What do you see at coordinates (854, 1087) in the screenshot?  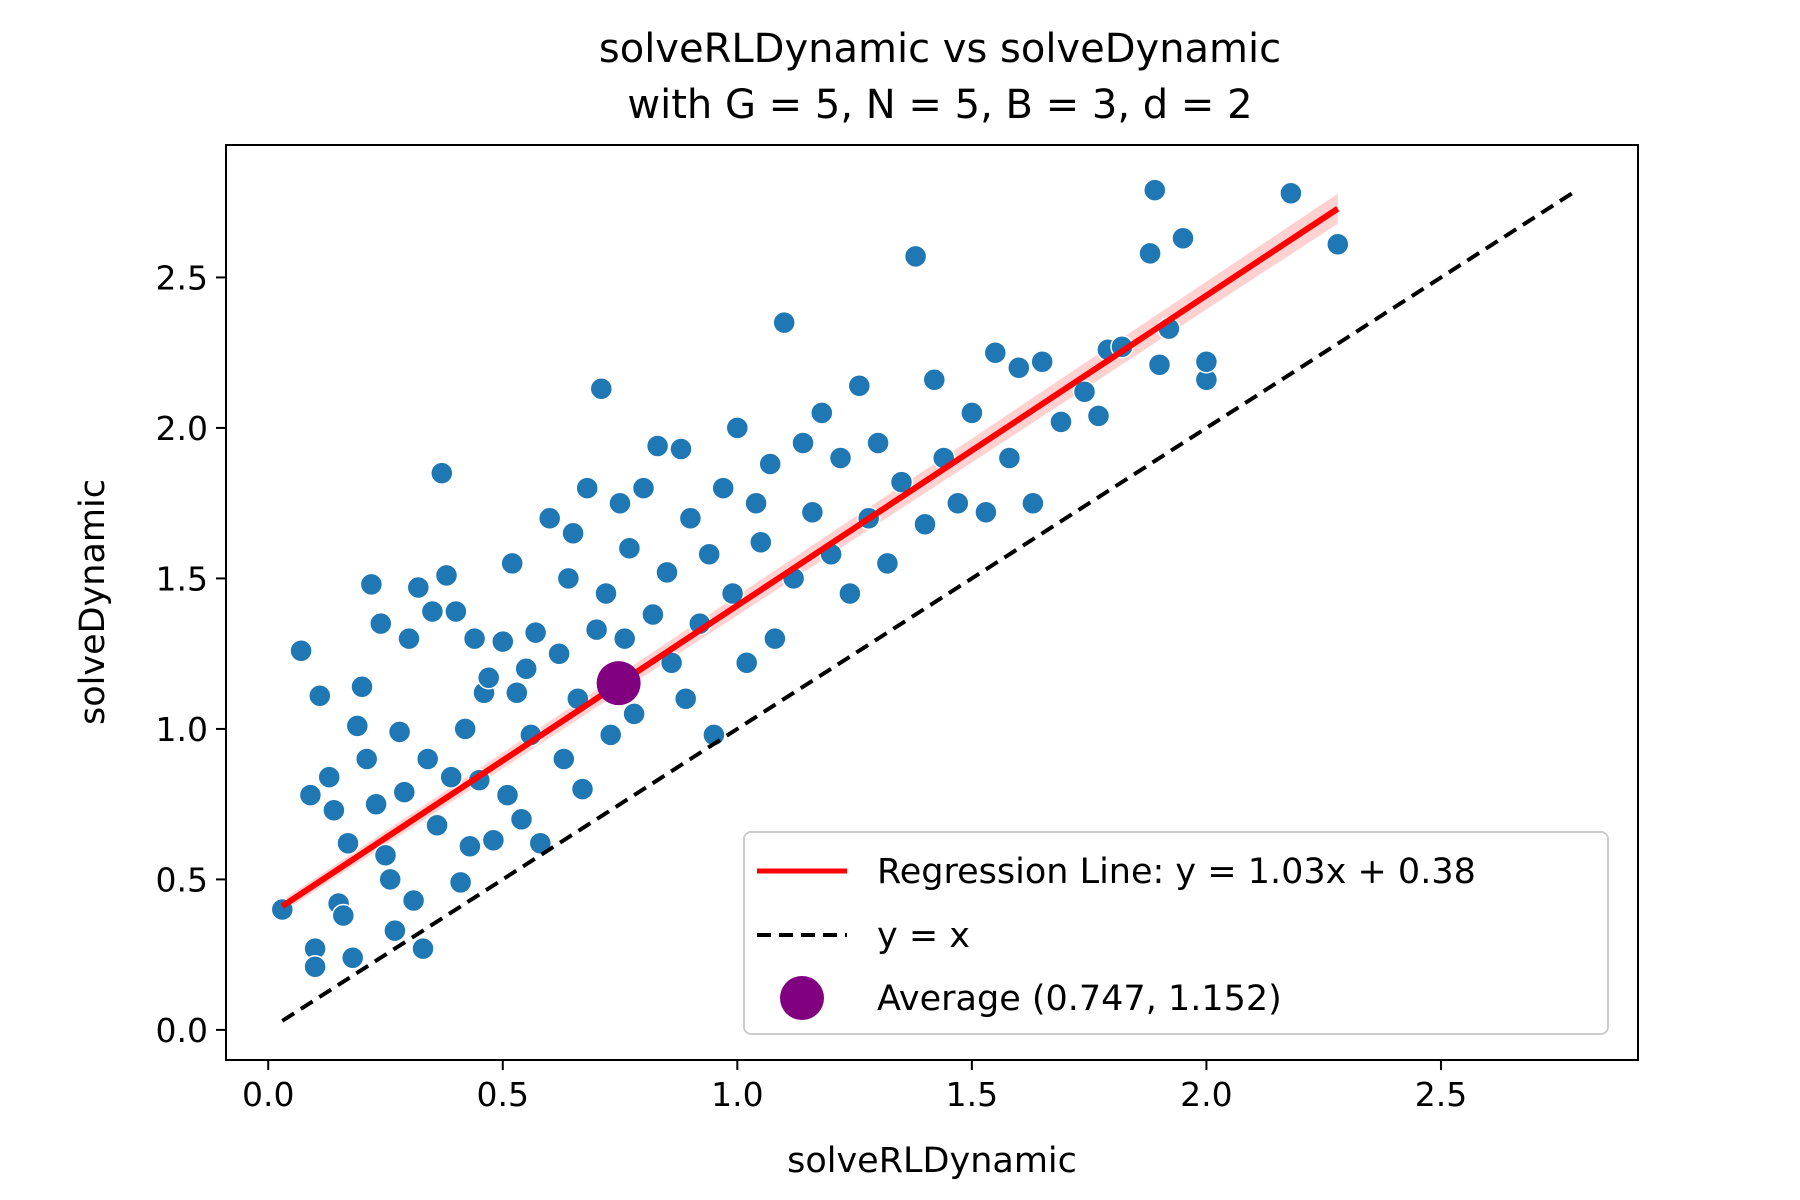 I see `x-axis-ticks: 0.0 0.5 1.0 1.5 2.0 2.5` at bounding box center [854, 1087].